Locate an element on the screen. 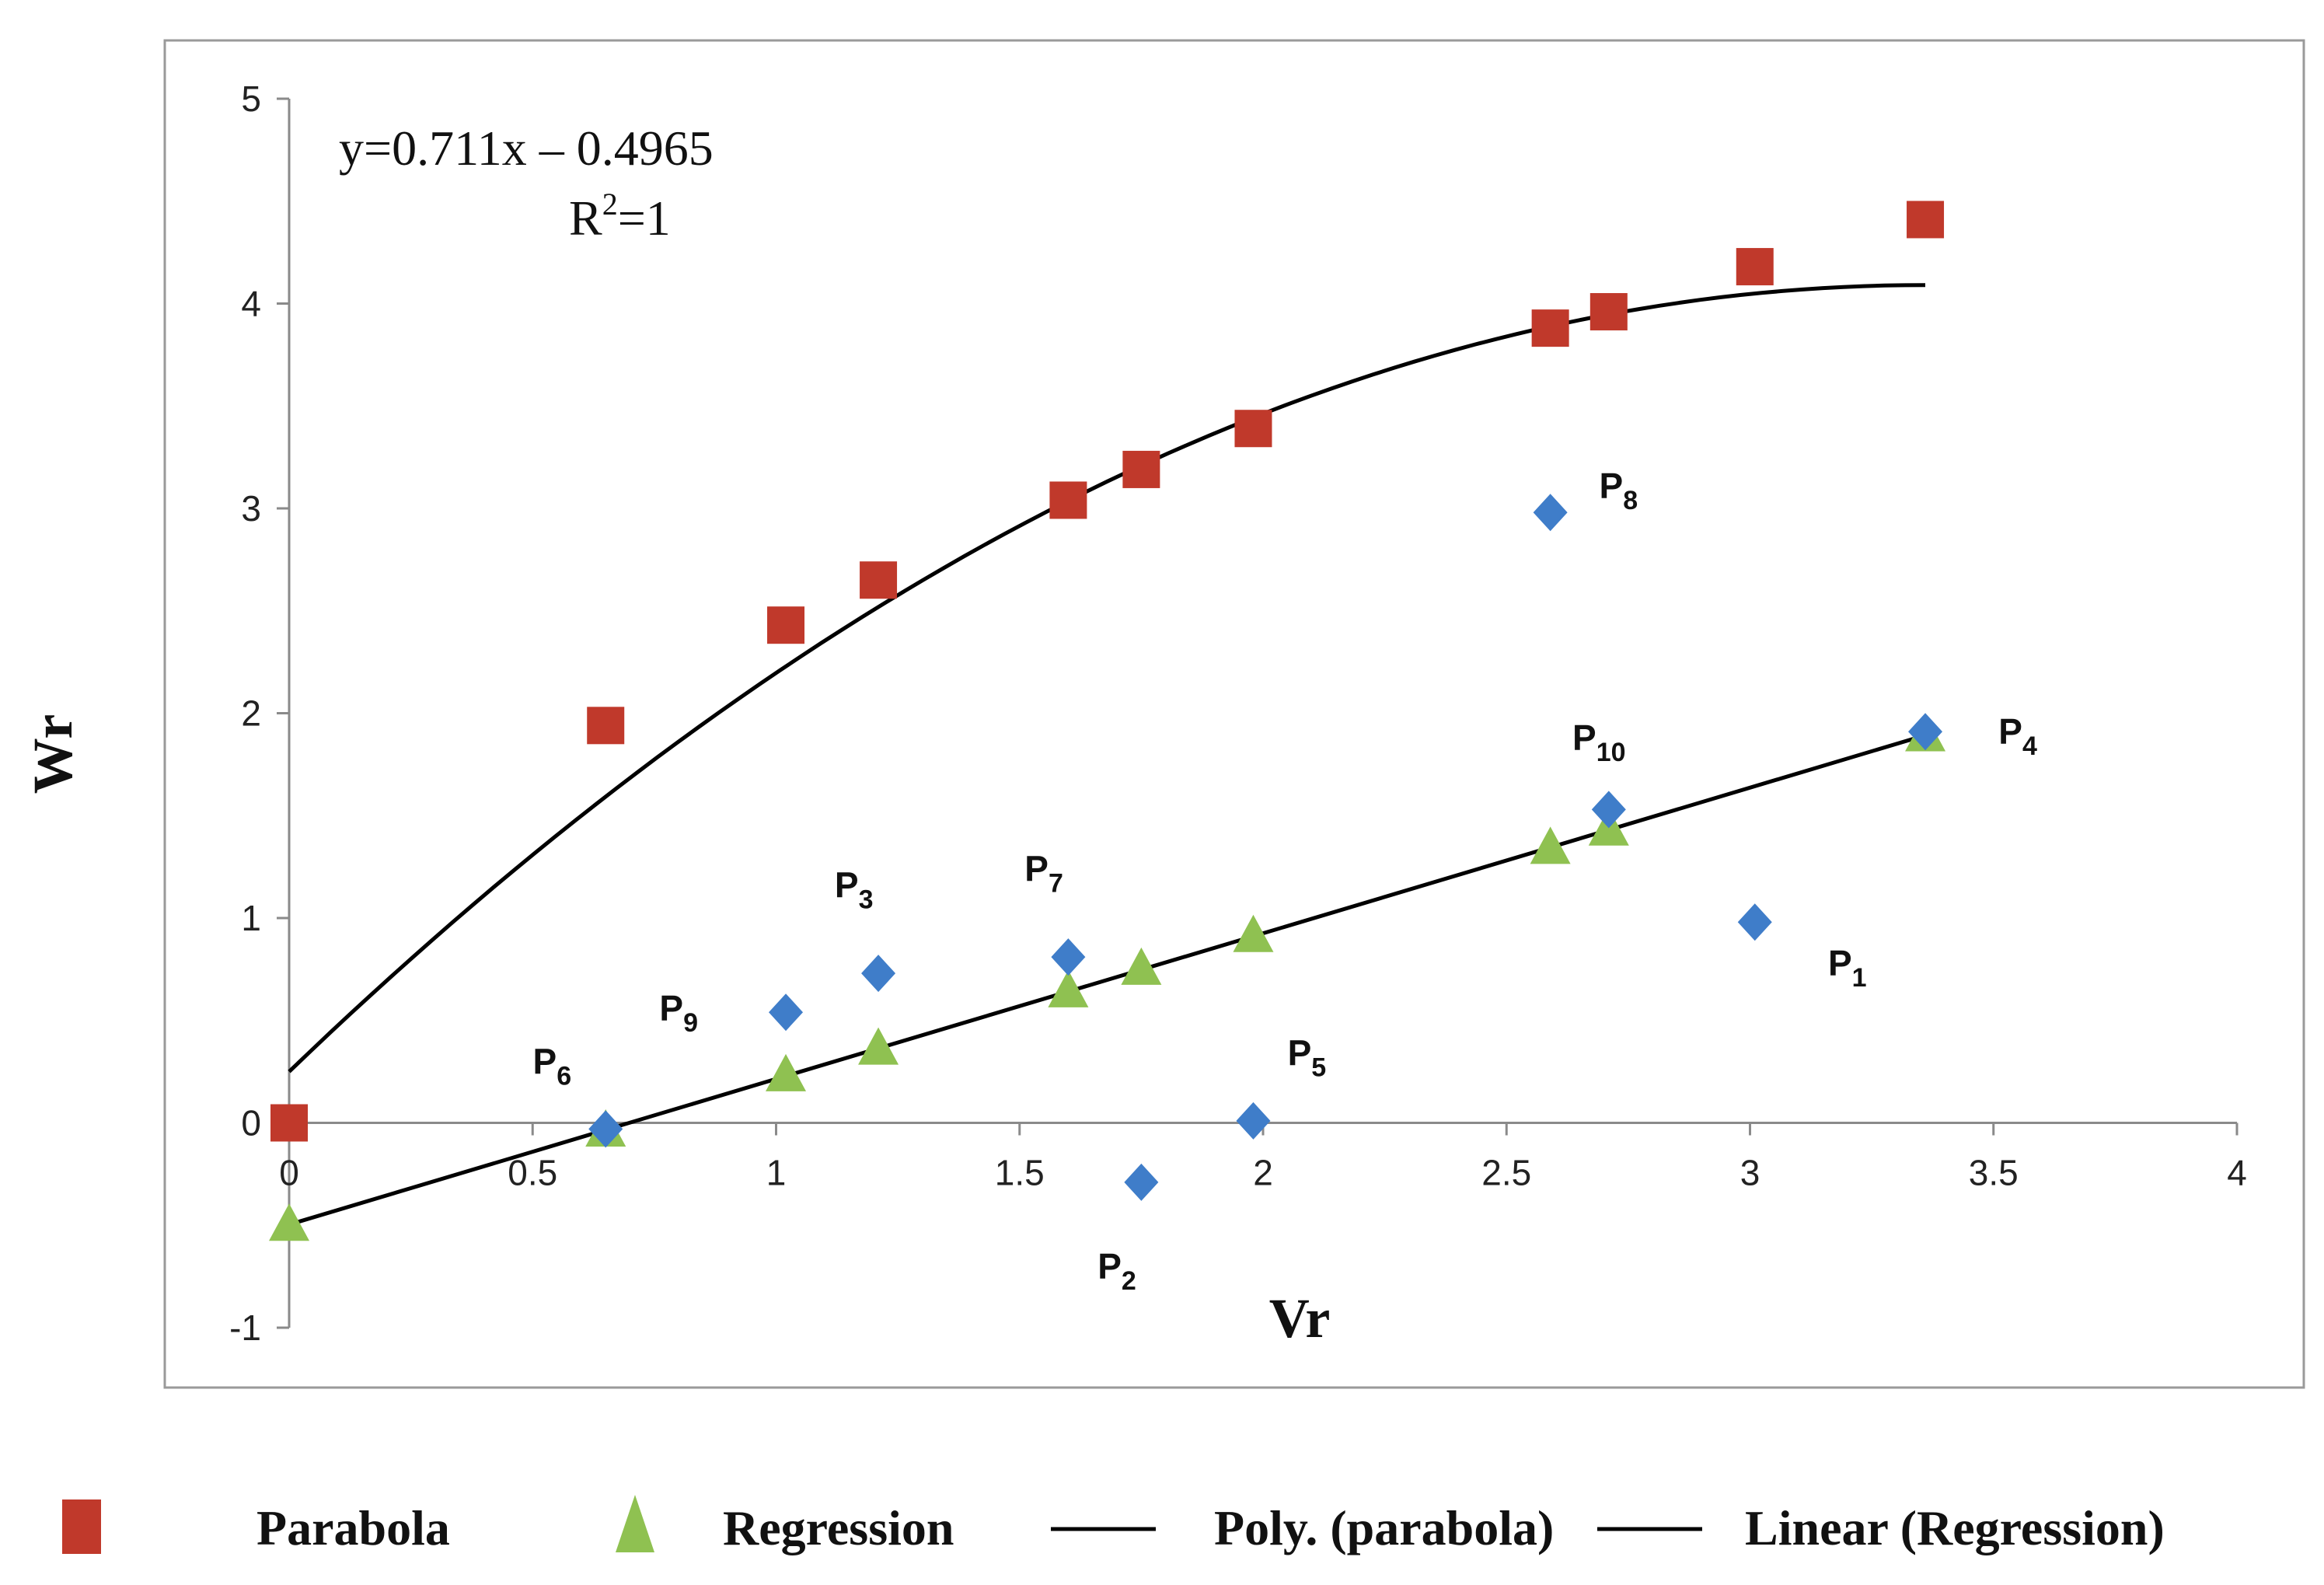 This screenshot has width=2324, height=1585. x-tick-label: 2 is located at coordinates (1263, 1173).